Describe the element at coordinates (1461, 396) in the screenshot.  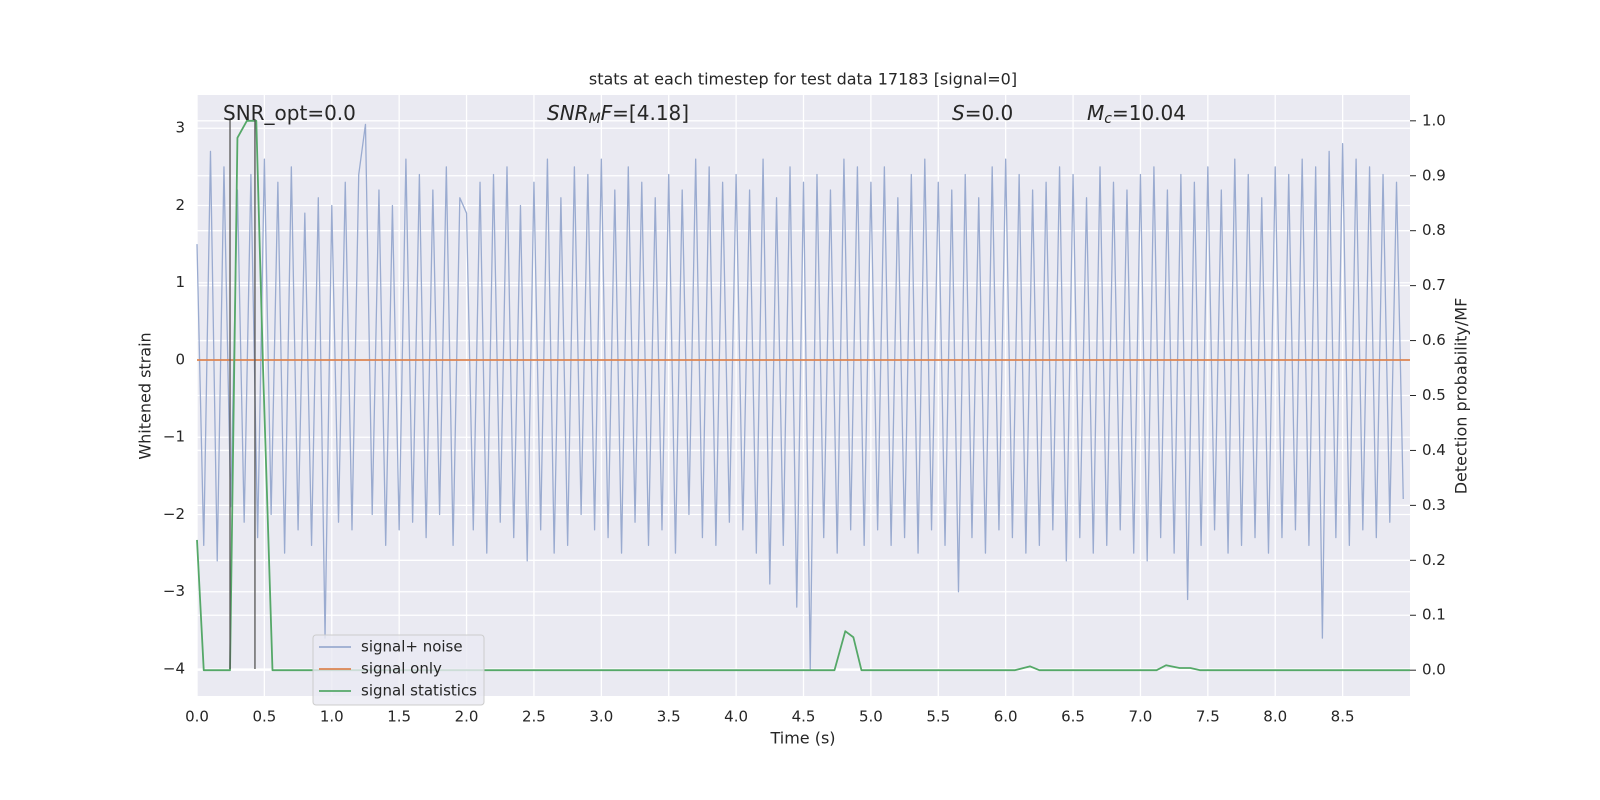
I see `y2-axis-label: Detection probability/MF` at that location.